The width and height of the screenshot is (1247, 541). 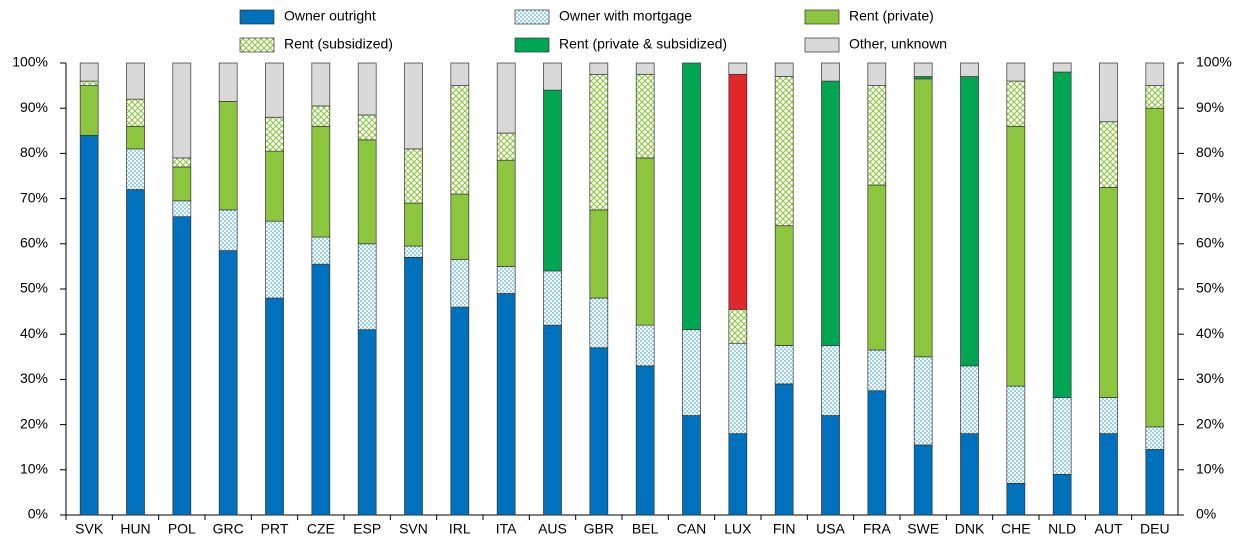 What do you see at coordinates (89, 529) in the screenshot?
I see `x-tick-label: SVK` at bounding box center [89, 529].